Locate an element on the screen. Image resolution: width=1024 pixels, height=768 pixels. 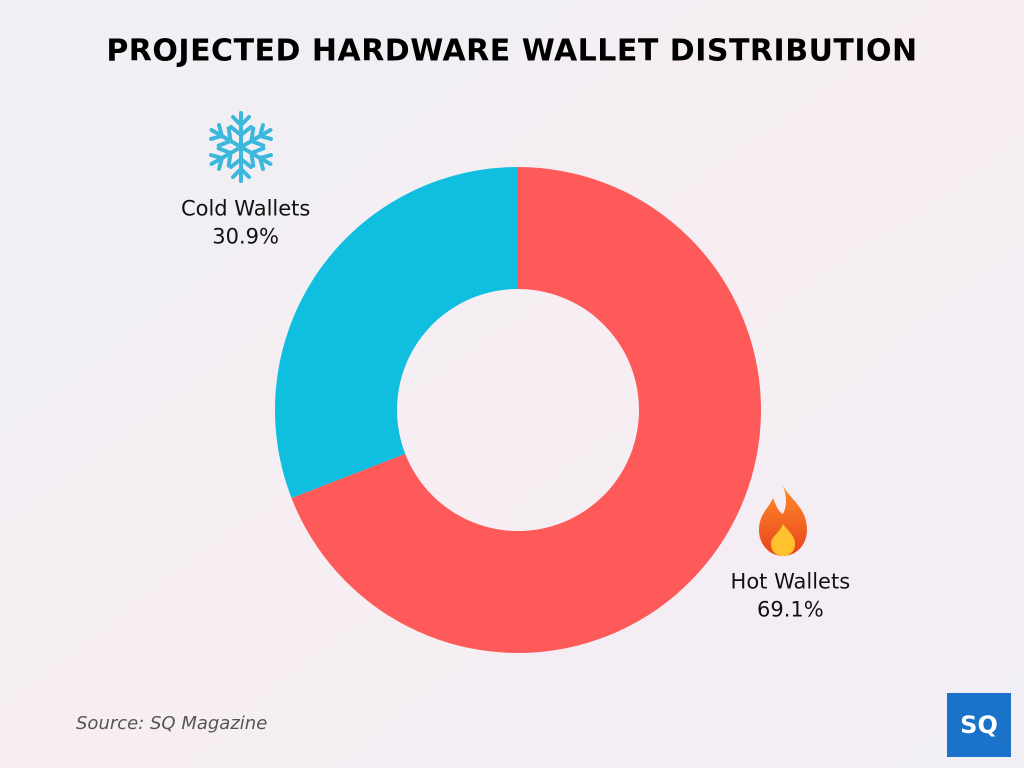
logo-box is located at coordinates (979, 725).